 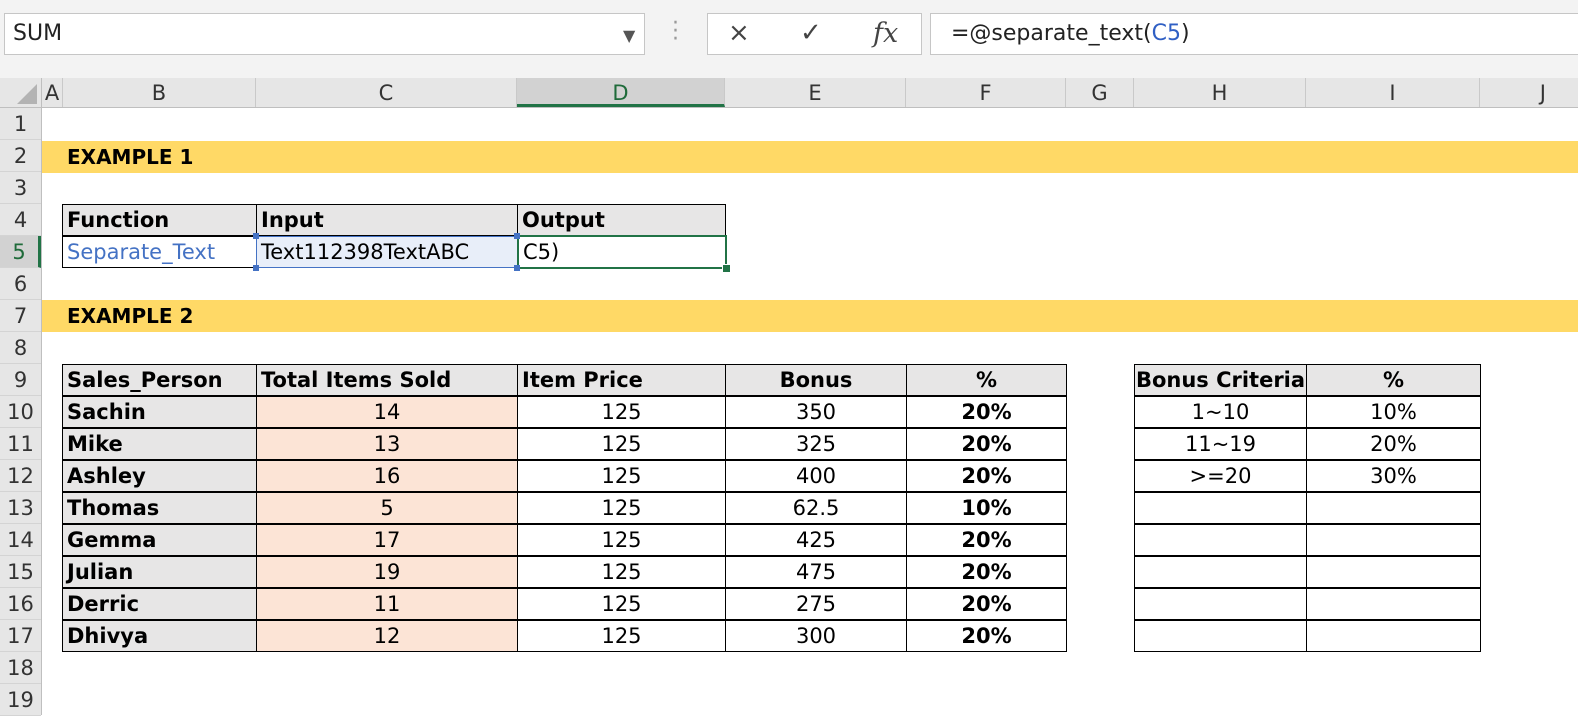 I want to click on column-header-b: B, so click(x=159, y=92).